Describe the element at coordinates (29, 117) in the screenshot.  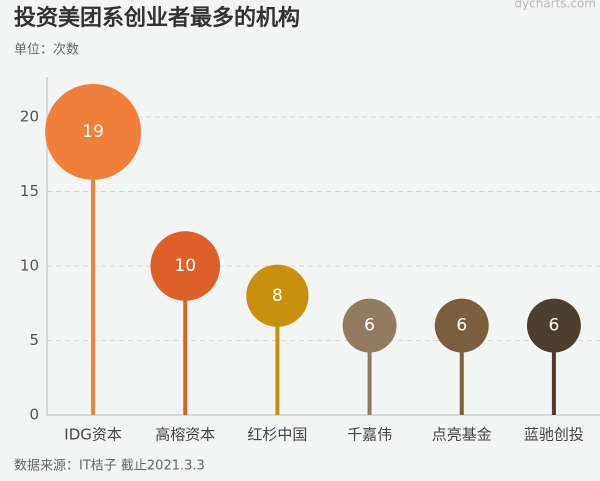
I see `y-tick-label: 20` at that location.